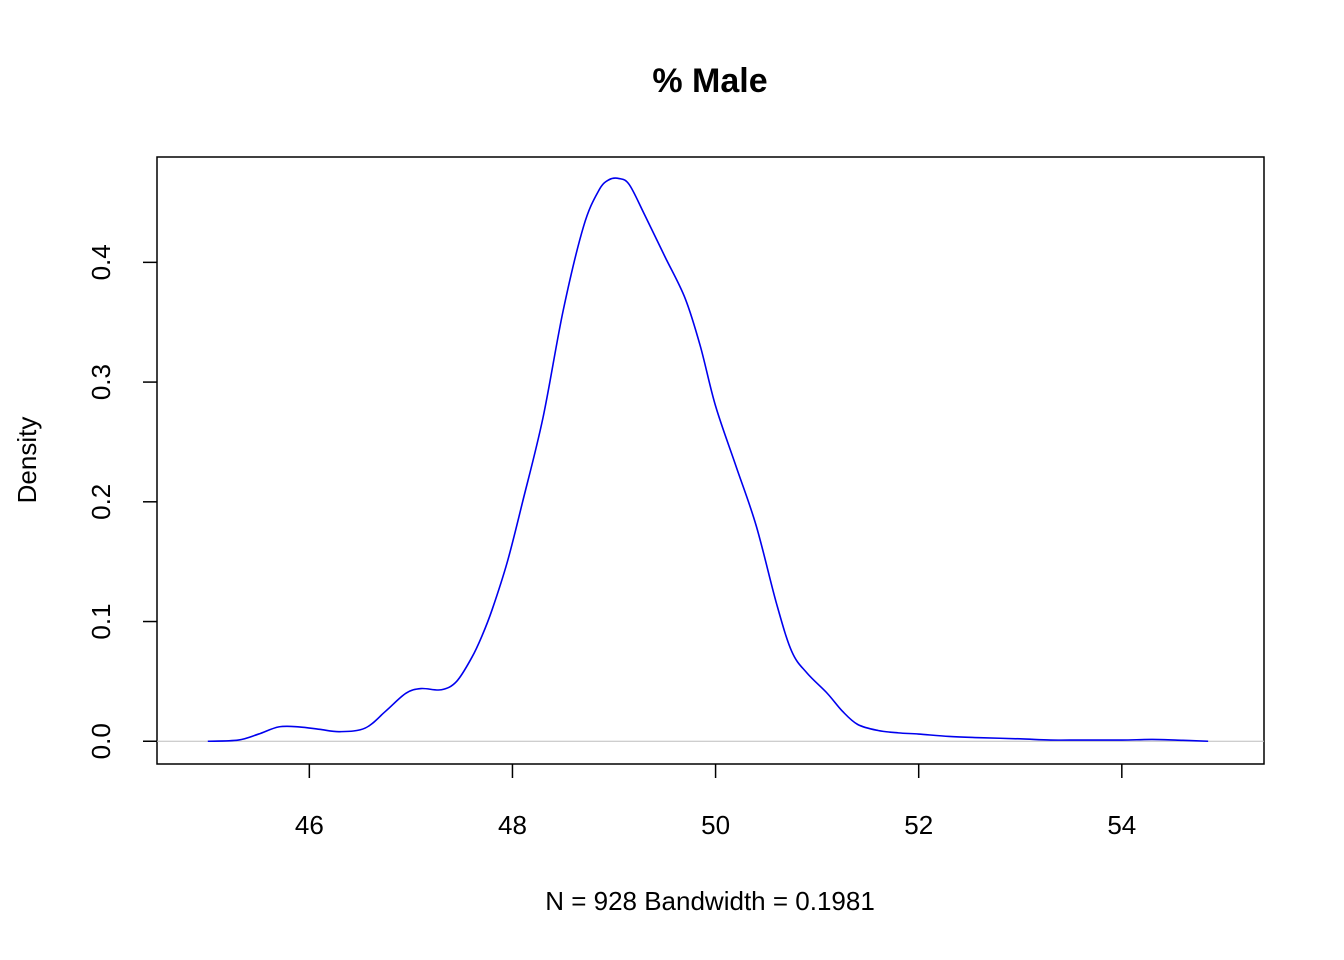  Describe the element at coordinates (710, 901) in the screenshot. I see `x-axis-label: N = 928 Bandwidth = 0.1981` at that location.